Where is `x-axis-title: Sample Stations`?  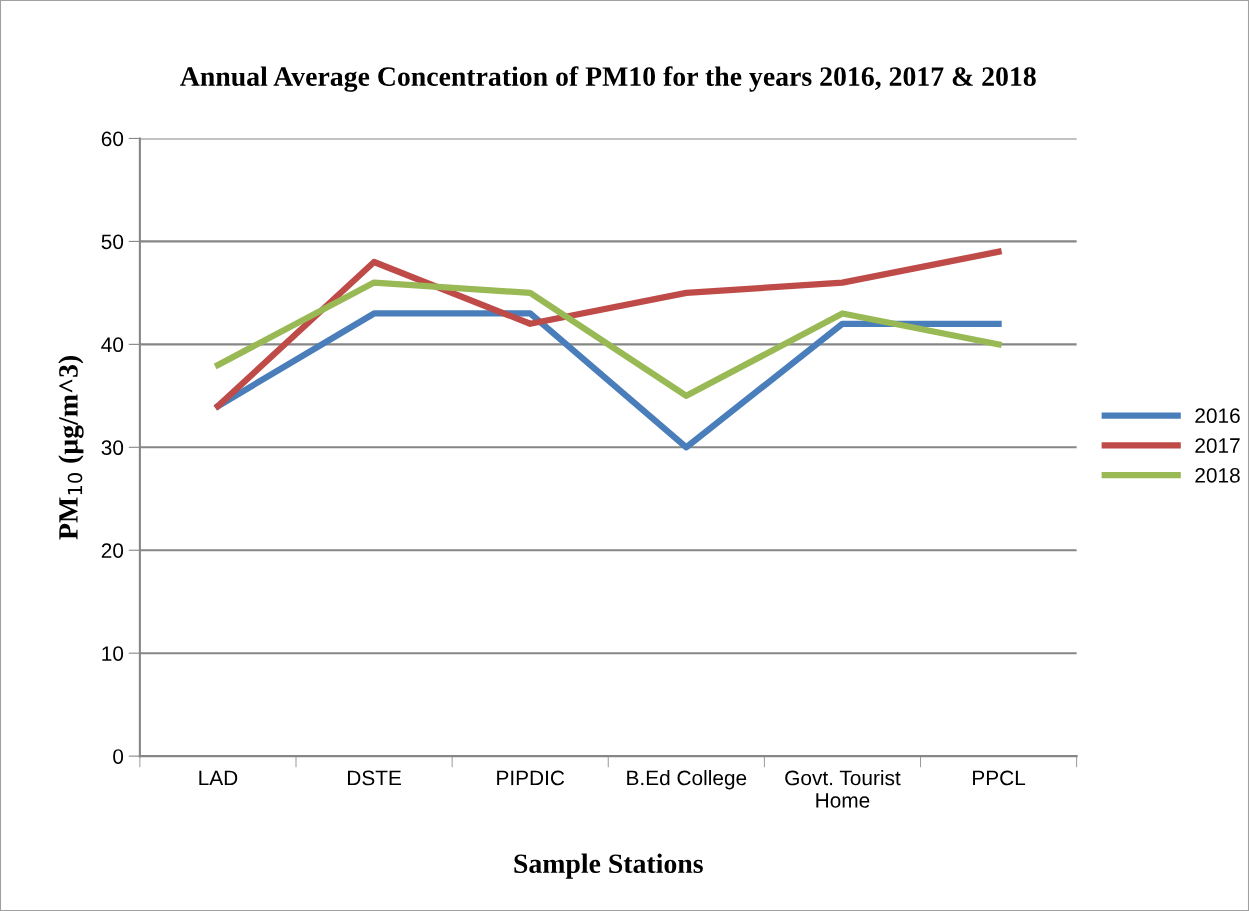 x-axis-title: Sample Stations is located at coordinates (608, 866).